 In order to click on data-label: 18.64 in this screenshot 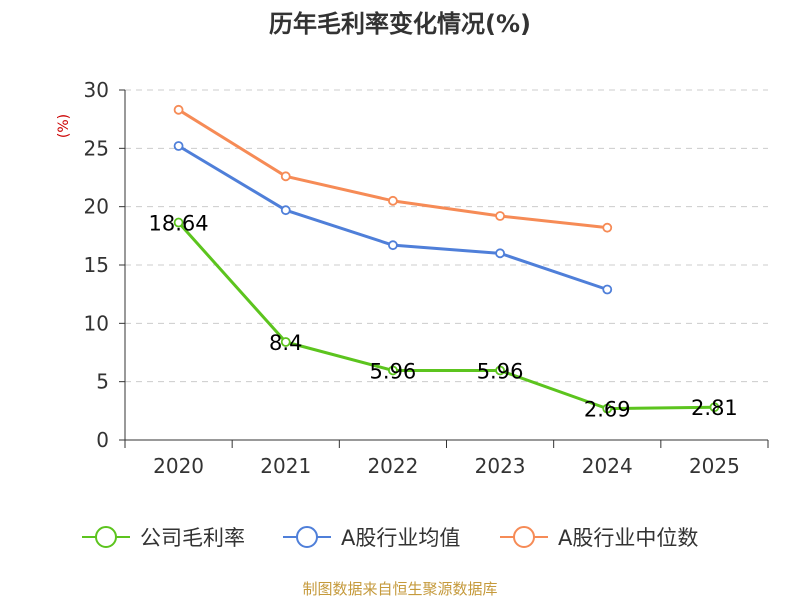, I will do `click(179, 224)`.